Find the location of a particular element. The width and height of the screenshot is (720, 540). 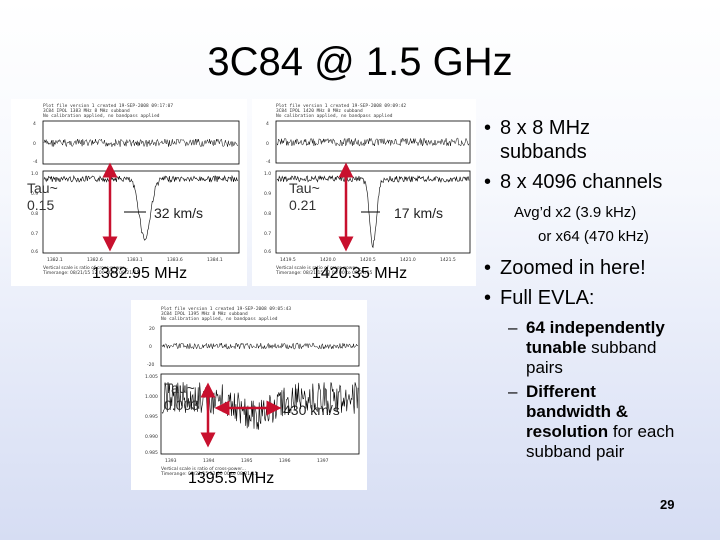

bandwidth-text: bandwidth & is located at coordinates (577, 411).